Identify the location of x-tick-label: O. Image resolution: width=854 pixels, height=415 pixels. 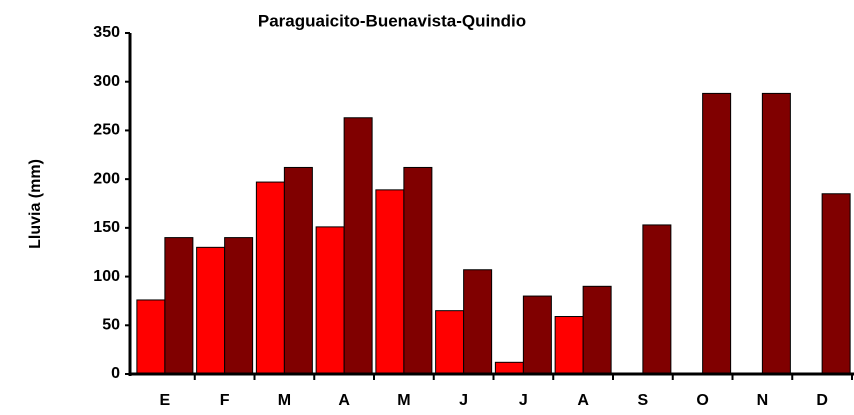
(702, 400).